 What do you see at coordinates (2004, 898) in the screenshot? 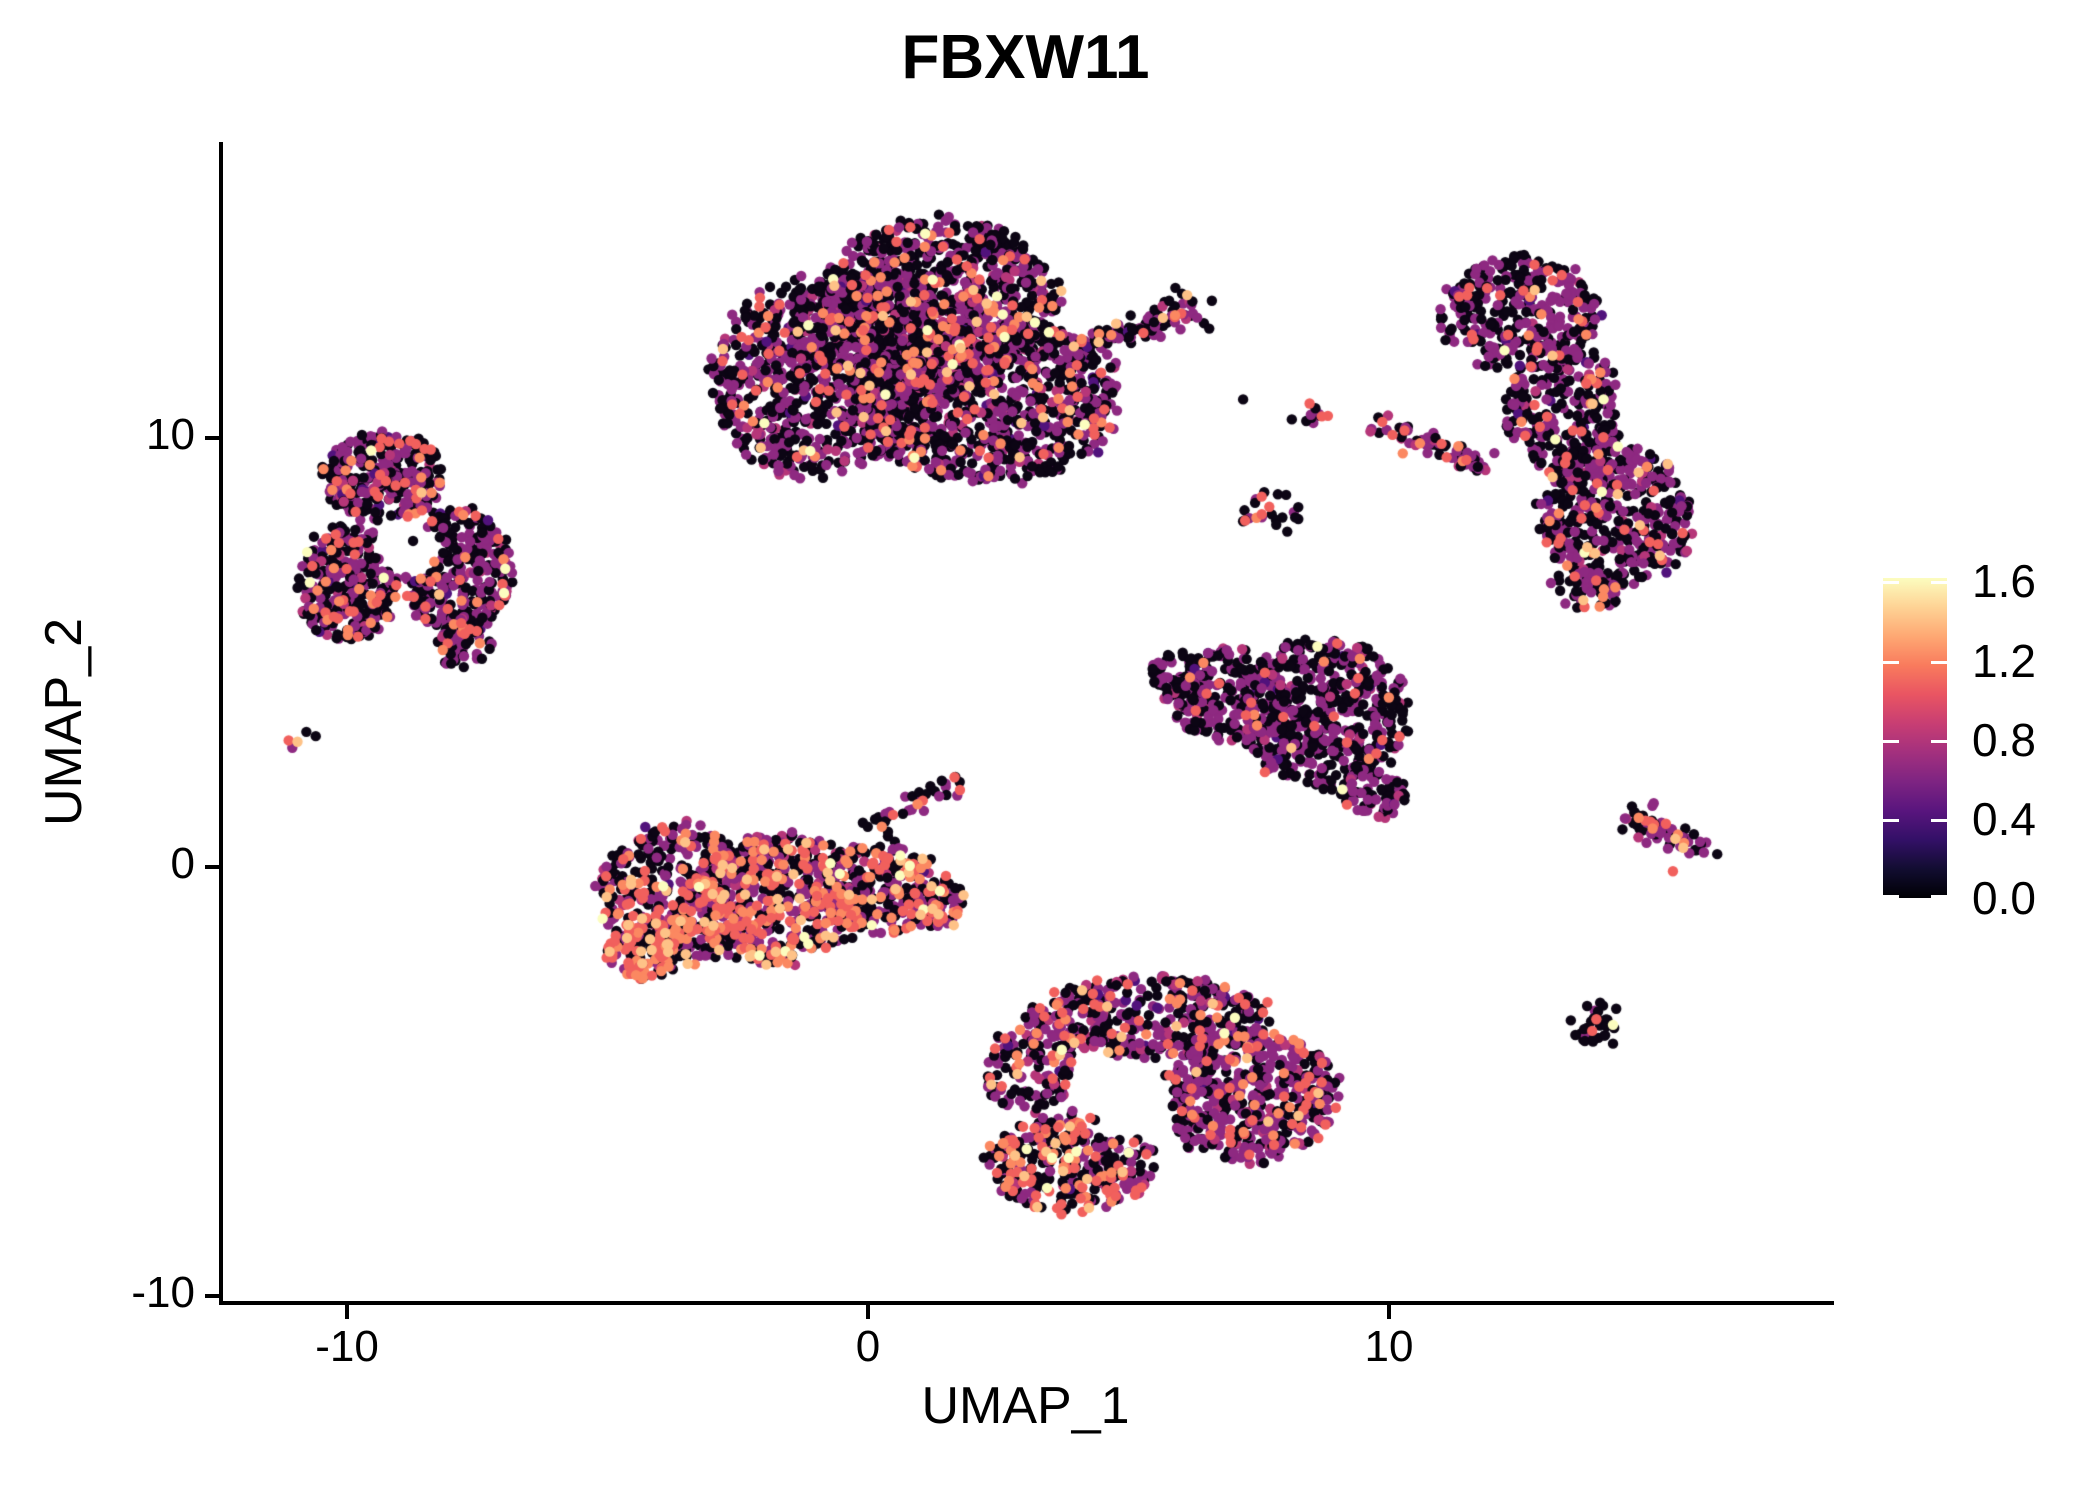
I see `colorbar-tick-label: 0.0` at bounding box center [2004, 898].